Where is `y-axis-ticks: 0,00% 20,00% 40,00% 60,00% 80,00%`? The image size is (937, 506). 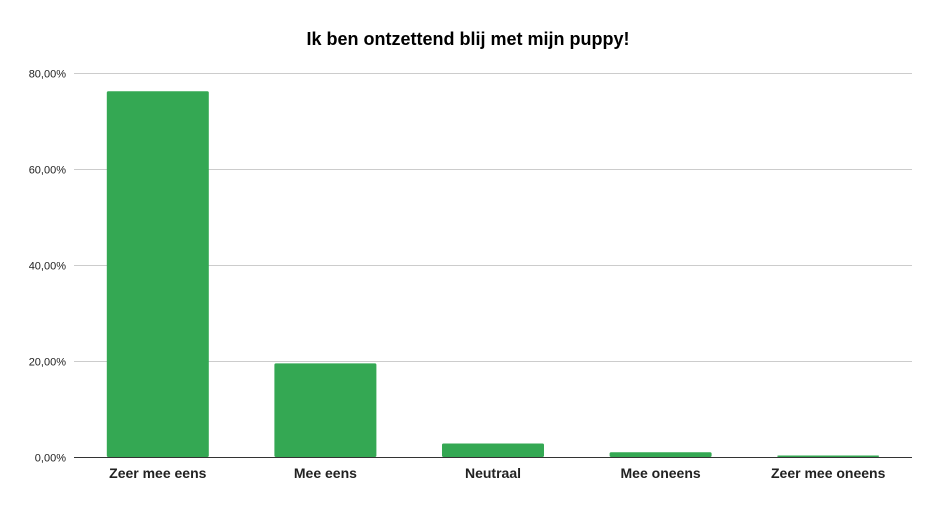 y-axis-ticks: 0,00% 20,00% 40,00% 60,00% 80,00% is located at coordinates (48, 267).